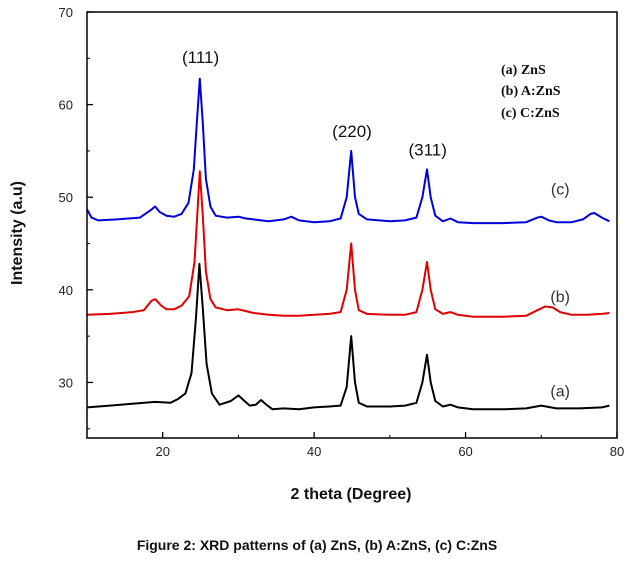 The width and height of the screenshot is (634, 565). I want to click on x-tick-label-60: 60, so click(465, 451).